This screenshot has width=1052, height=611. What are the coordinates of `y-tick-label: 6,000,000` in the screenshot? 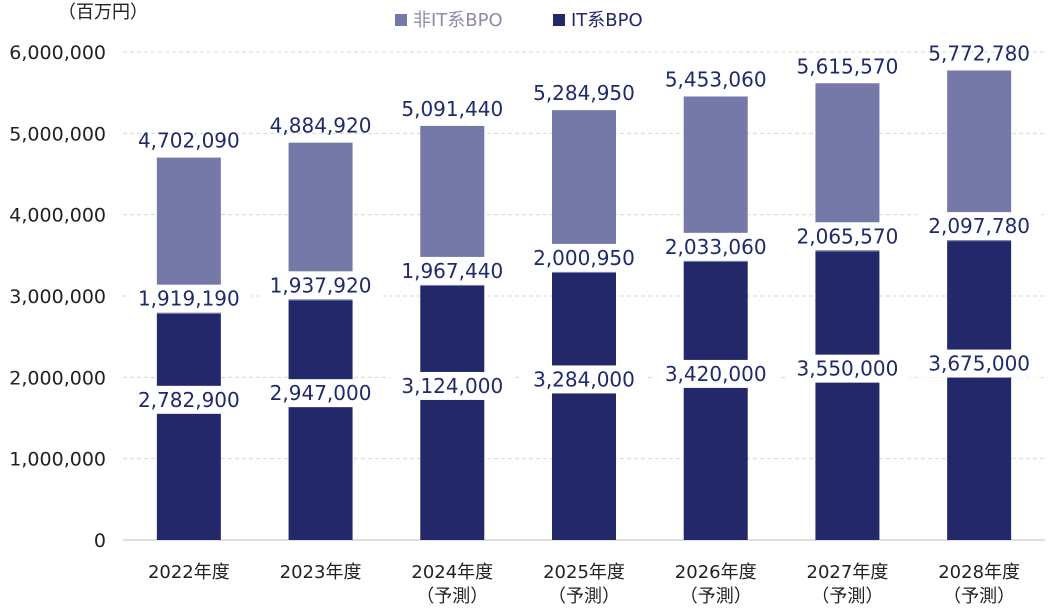 It's located at (57, 53).